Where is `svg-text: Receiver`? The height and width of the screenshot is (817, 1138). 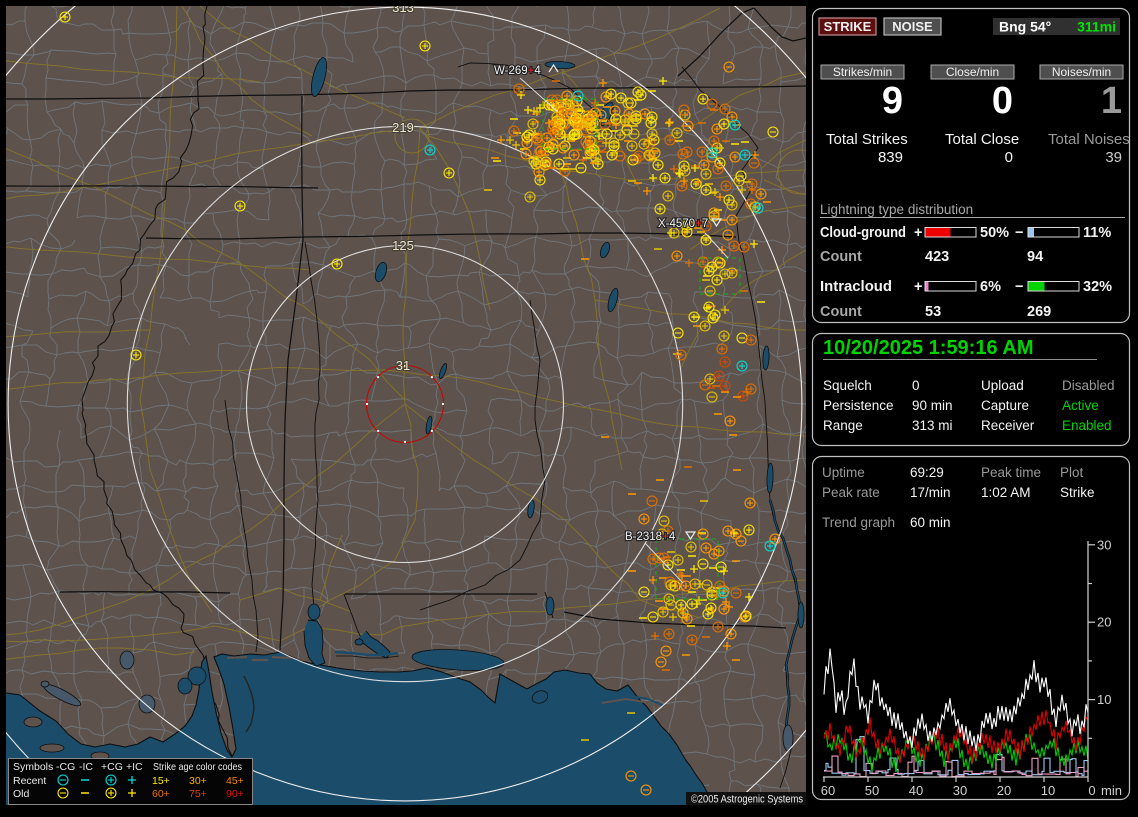
svg-text: Receiver is located at coordinates (1008, 425).